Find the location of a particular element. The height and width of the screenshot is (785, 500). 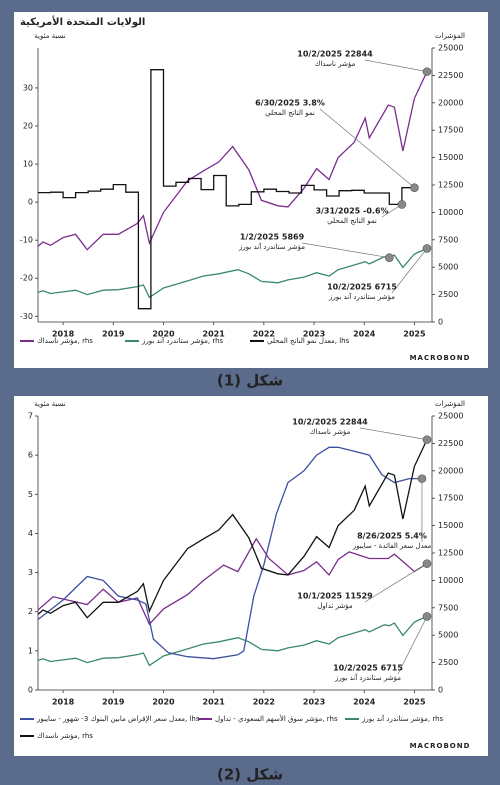

annotation-label: 10/2/2025 6715 is located at coordinates (368, 668).